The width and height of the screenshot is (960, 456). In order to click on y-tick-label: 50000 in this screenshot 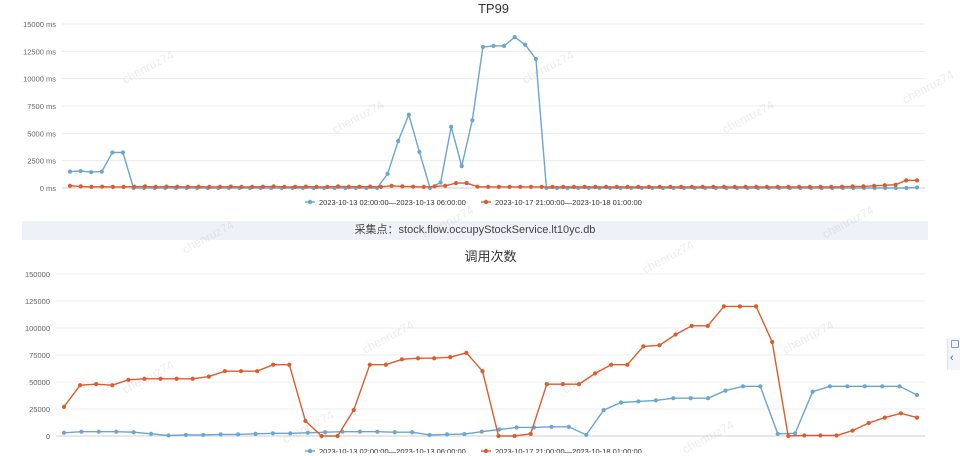, I will do `click(39, 382)`.